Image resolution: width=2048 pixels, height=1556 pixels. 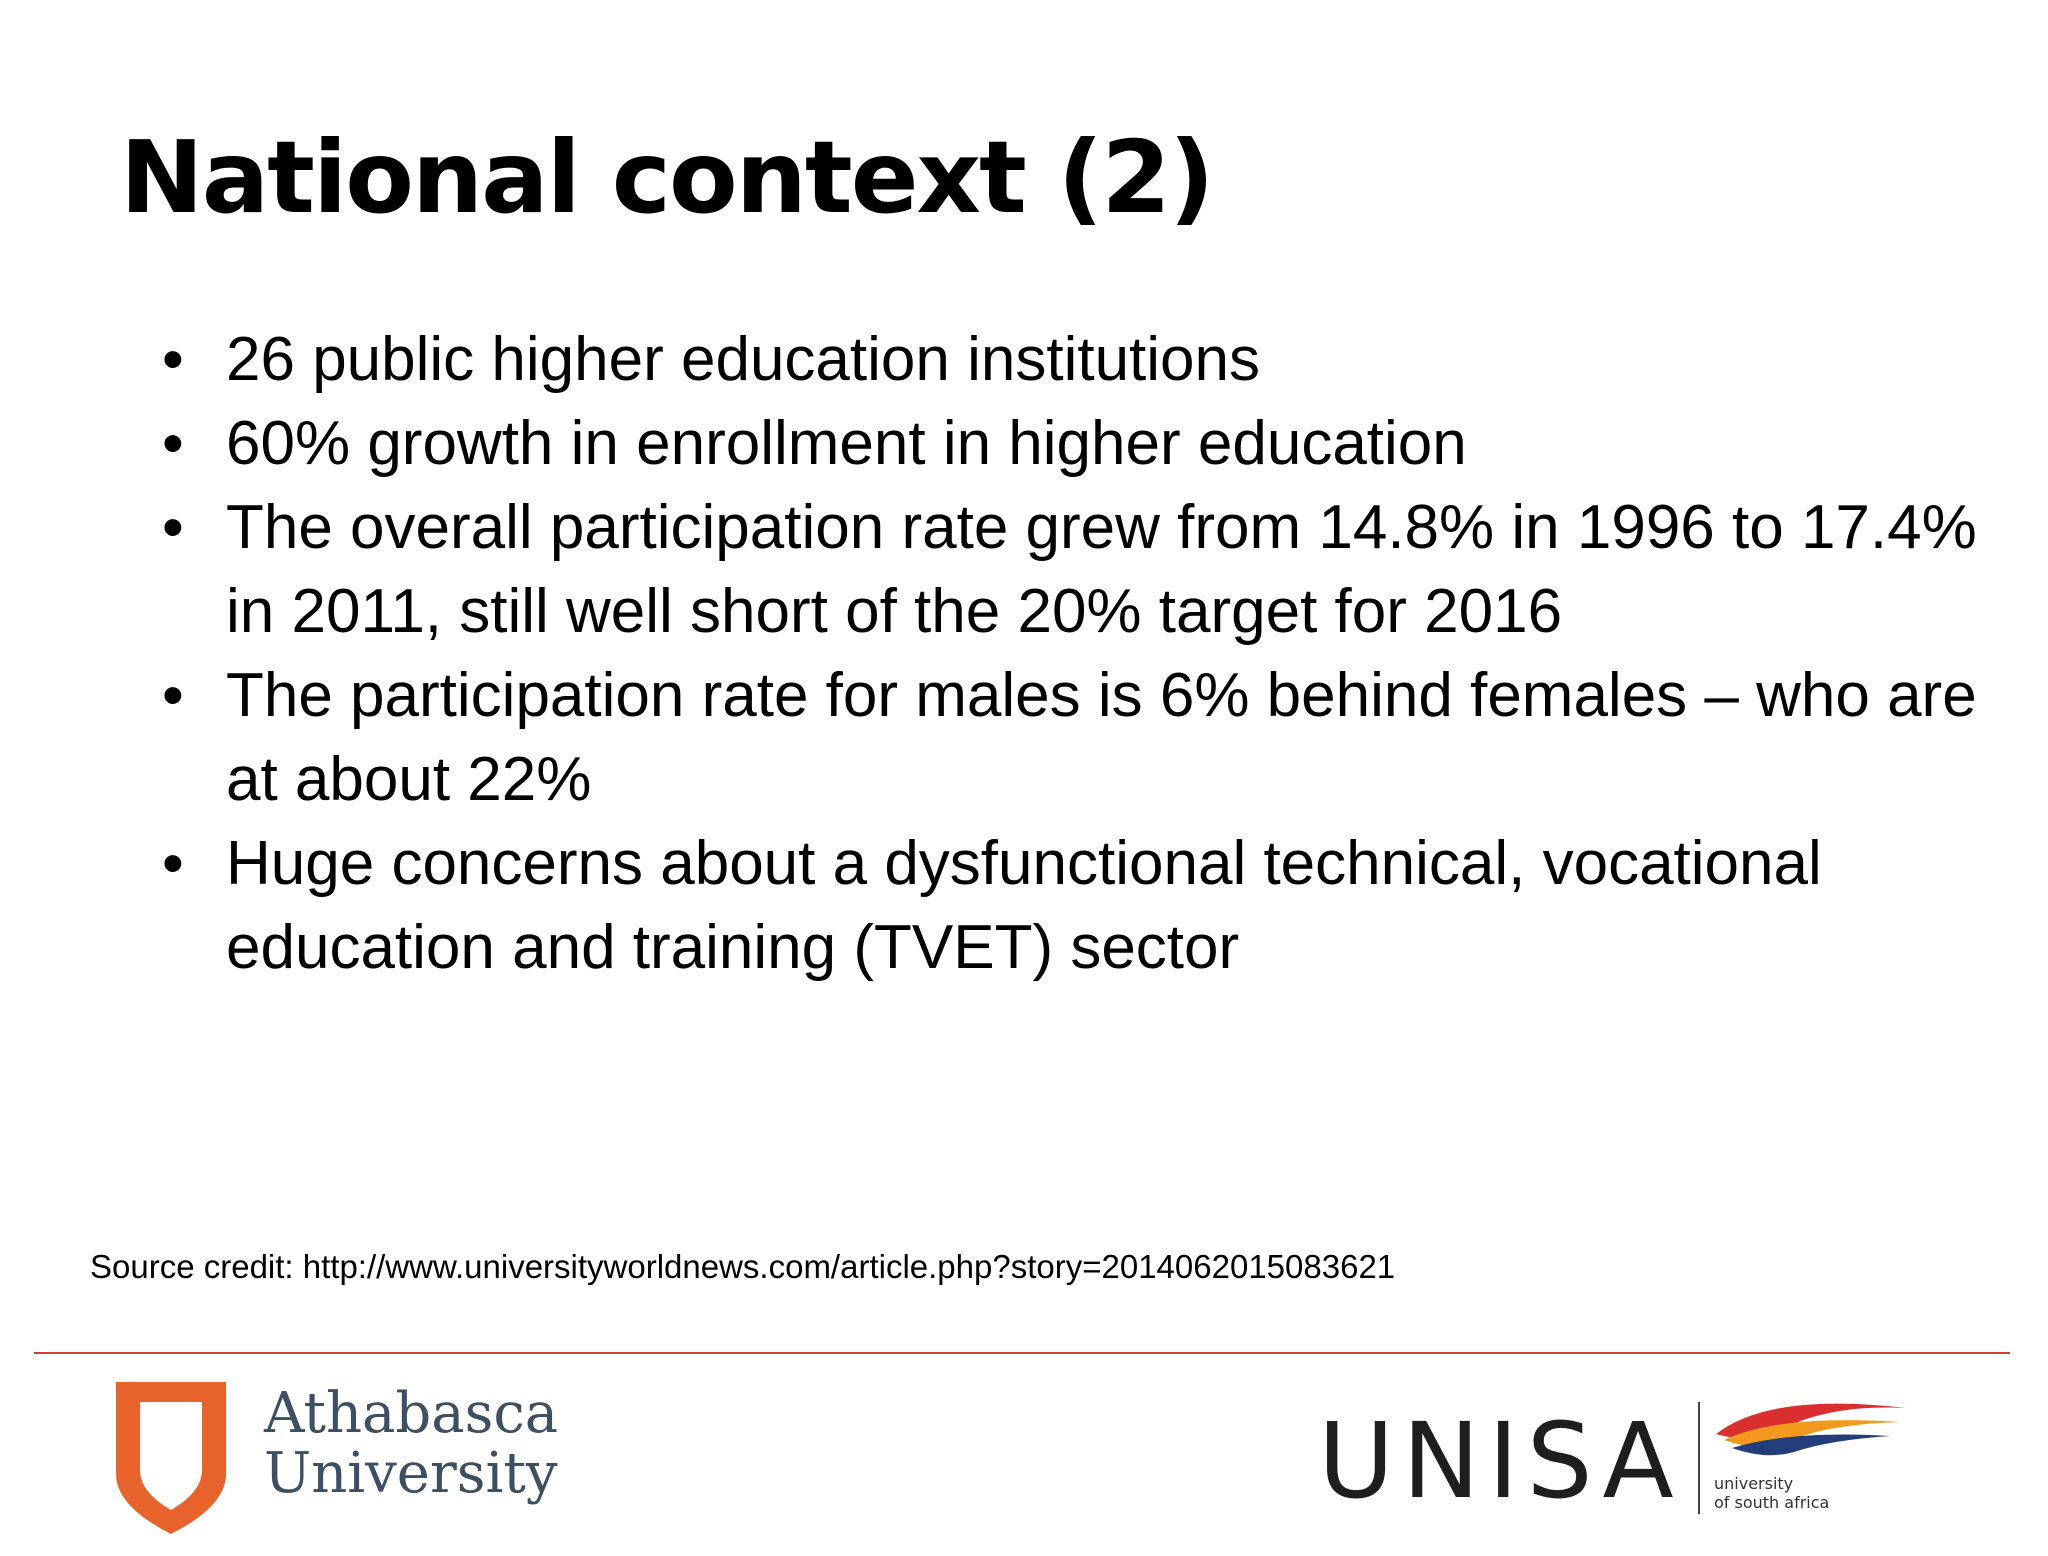 What do you see at coordinates (411, 1413) in the screenshot?
I see `athabasca-wordmark-line1: Athabasca` at bounding box center [411, 1413].